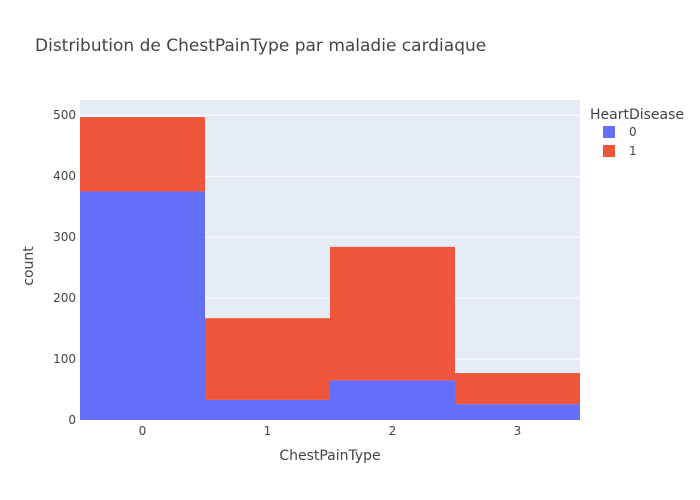 This screenshot has width=700, height=500. What do you see at coordinates (330, 431) in the screenshot?
I see `x-axis-ticks: 0 1 2 3` at bounding box center [330, 431].